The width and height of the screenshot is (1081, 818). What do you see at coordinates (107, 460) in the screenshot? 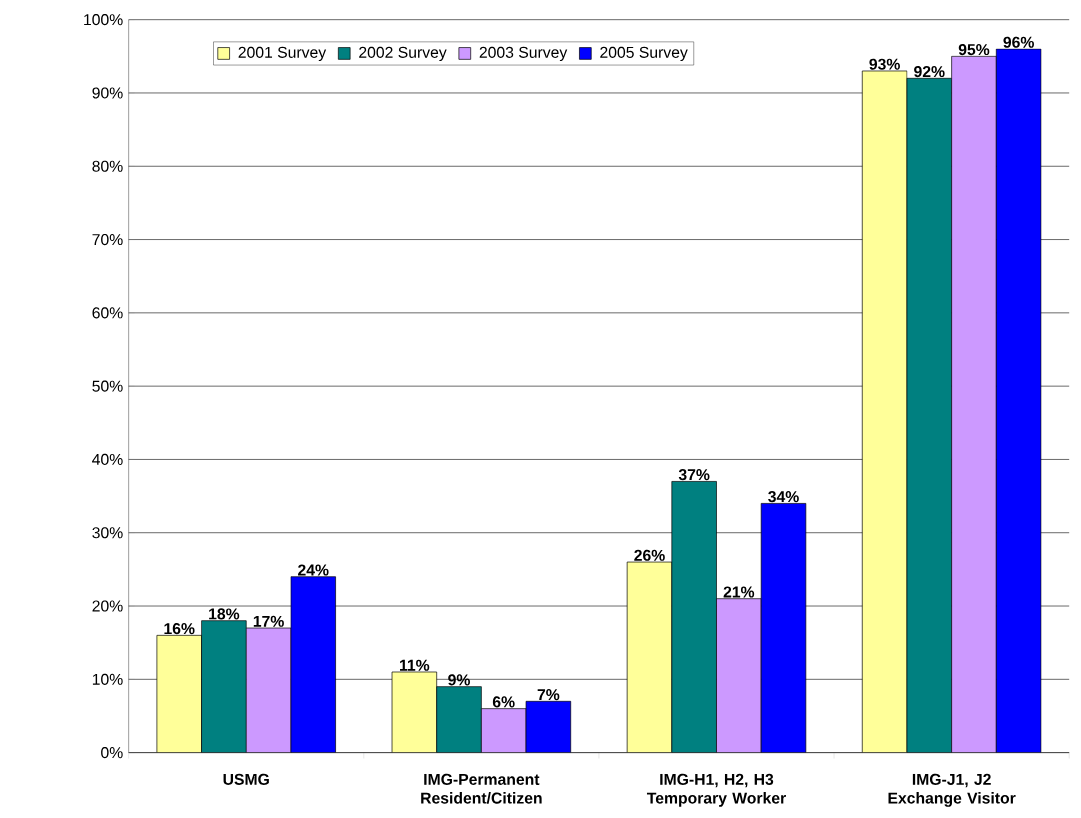
I see `y-tick-label: 40%` at bounding box center [107, 460].